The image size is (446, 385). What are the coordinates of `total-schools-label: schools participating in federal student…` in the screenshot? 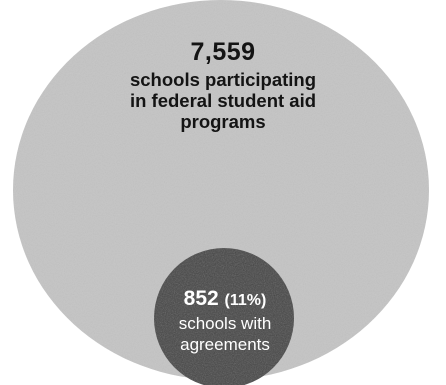 It's located at (223, 100).